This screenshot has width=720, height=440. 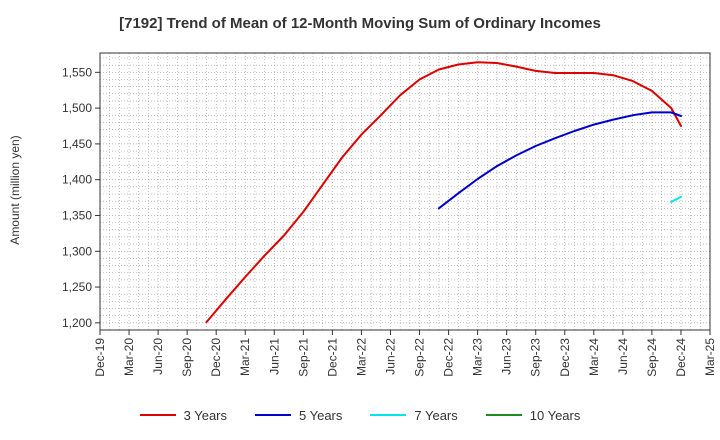 I want to click on y-tick-label: 1,350, so click(x=77, y=215).